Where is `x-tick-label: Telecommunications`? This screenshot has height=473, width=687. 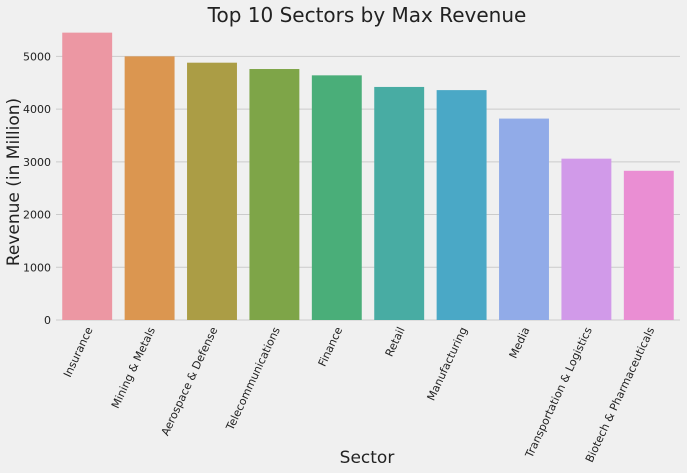
x-tick-label: Telecommunications is located at coordinates (253, 379).